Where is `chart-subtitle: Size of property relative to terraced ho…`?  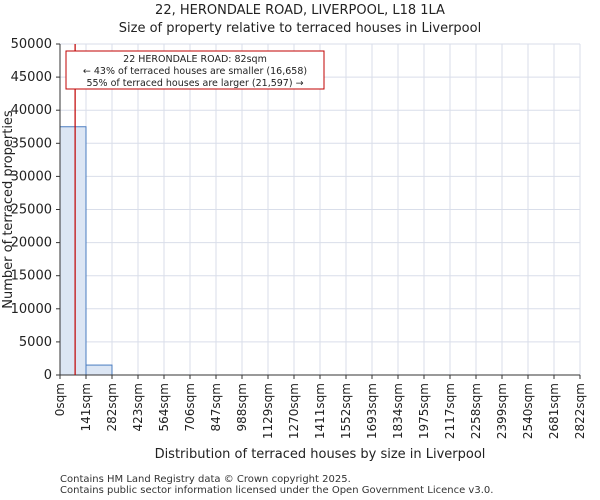 chart-subtitle: Size of property relative to terraced ho… is located at coordinates (300, 28).